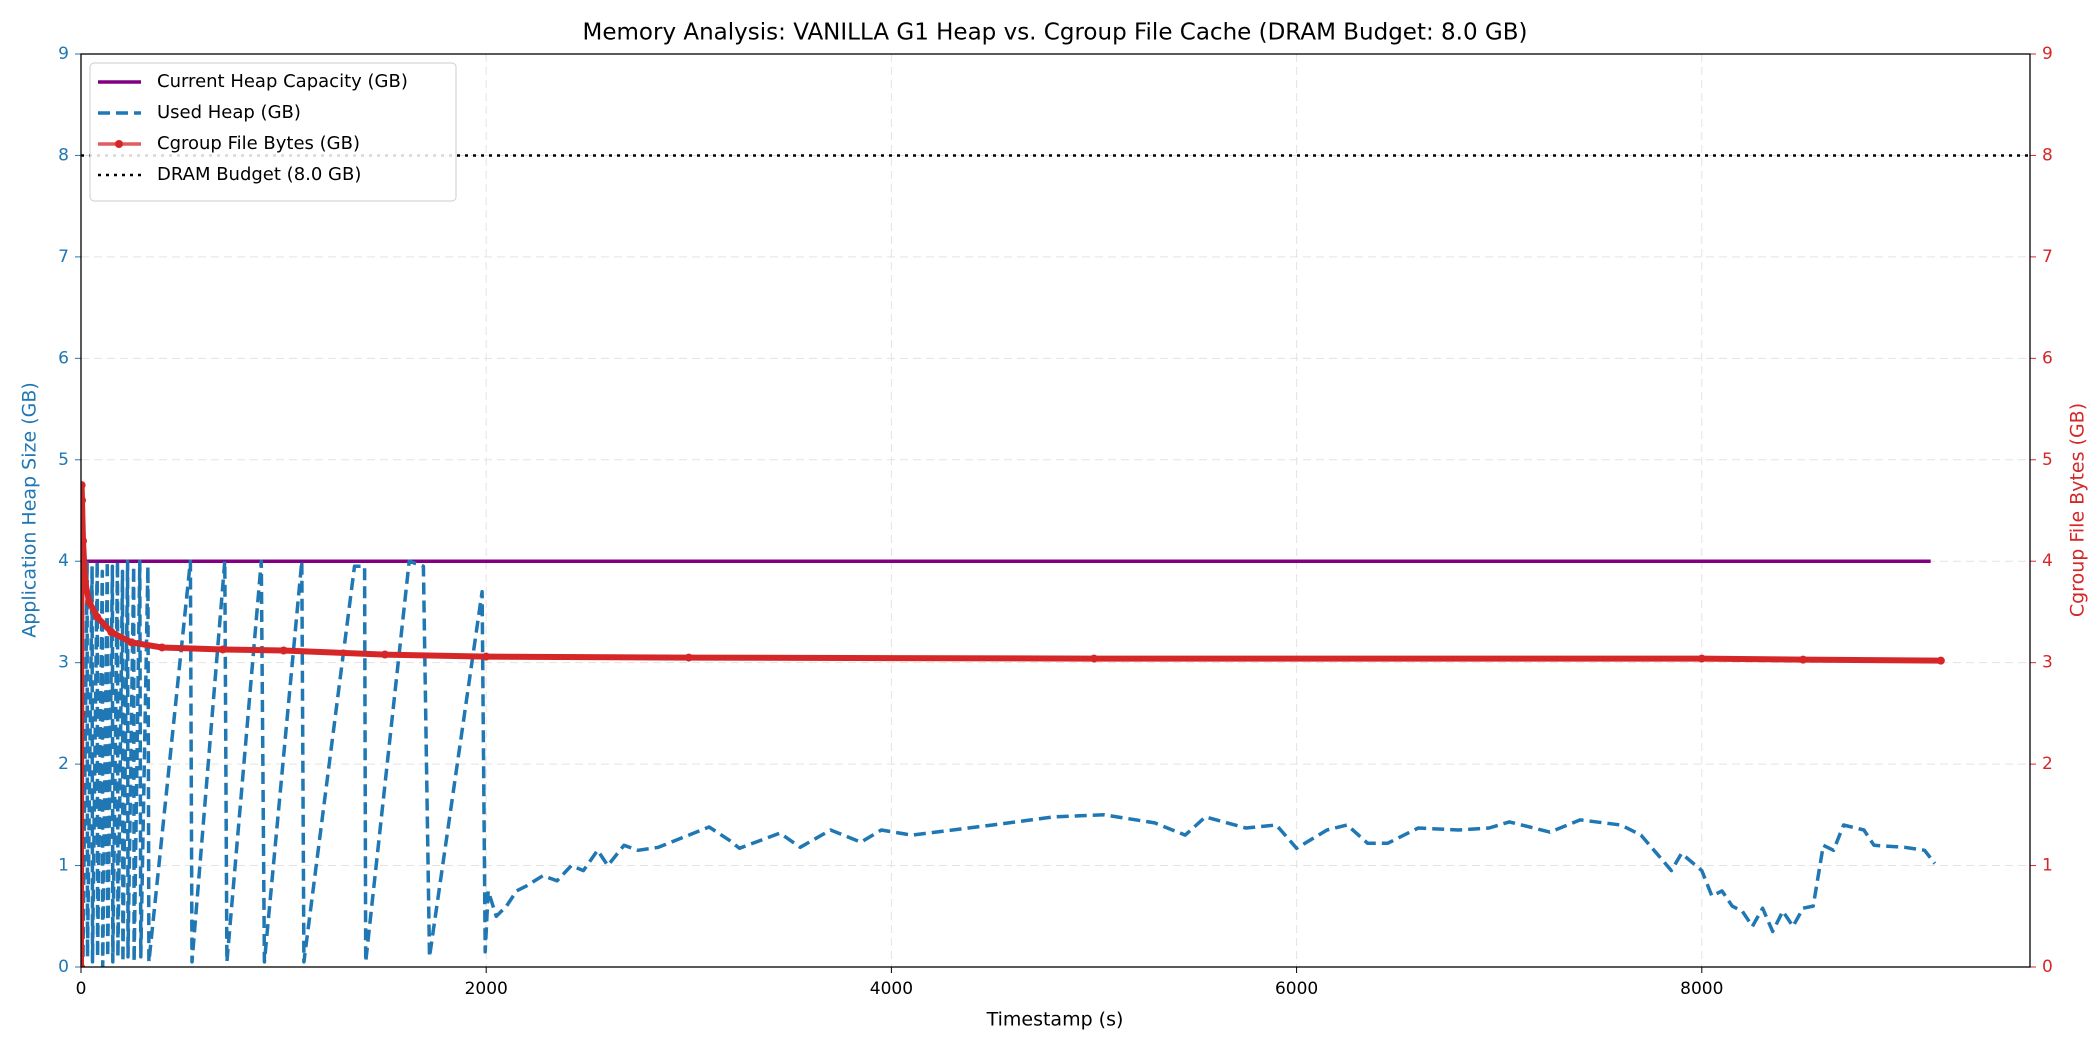 The height and width of the screenshot is (1050, 2100). What do you see at coordinates (63, 663) in the screenshot?
I see `y-tick-label: 3` at bounding box center [63, 663].